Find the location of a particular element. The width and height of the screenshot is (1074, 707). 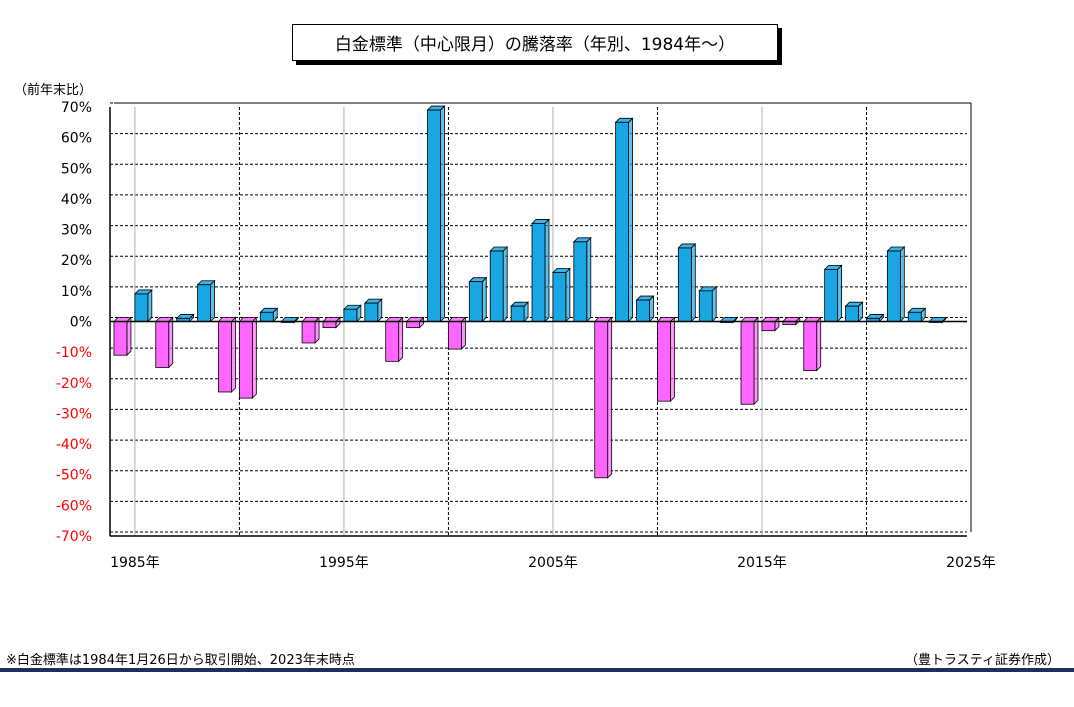

y-tick-label: -70% is located at coordinates (74, 537).